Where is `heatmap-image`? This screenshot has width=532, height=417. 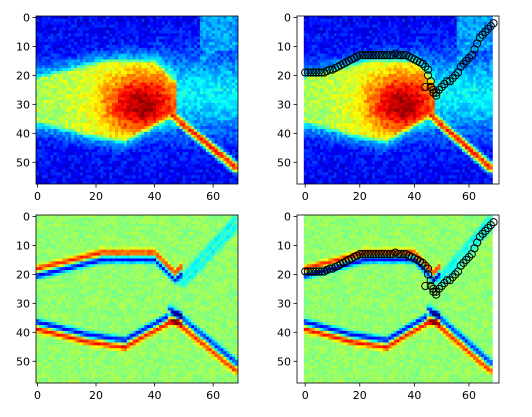
heatmap-image is located at coordinates (398, 100).